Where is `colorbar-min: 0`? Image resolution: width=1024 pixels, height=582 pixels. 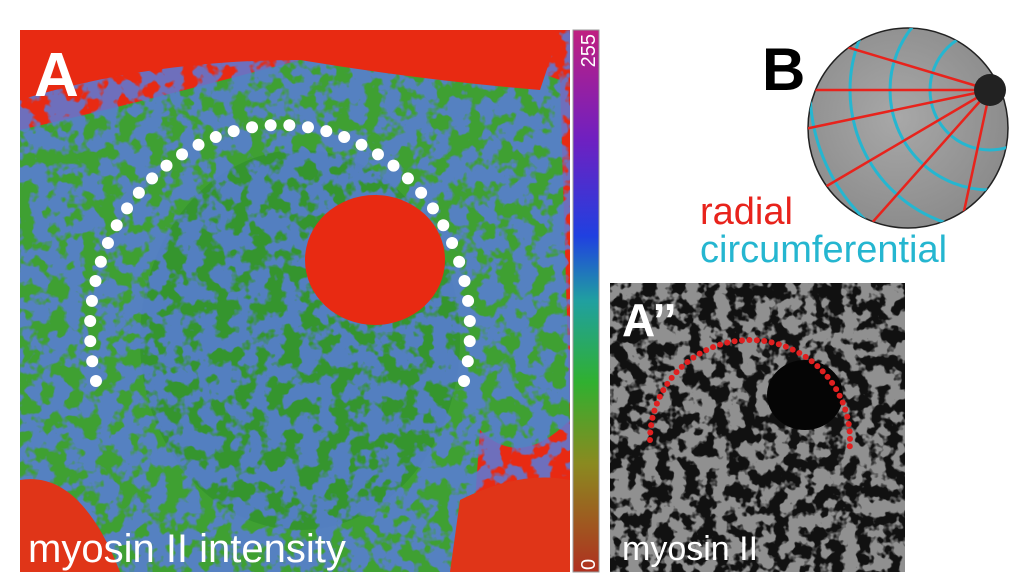 colorbar-min: 0 is located at coordinates (589, 564).